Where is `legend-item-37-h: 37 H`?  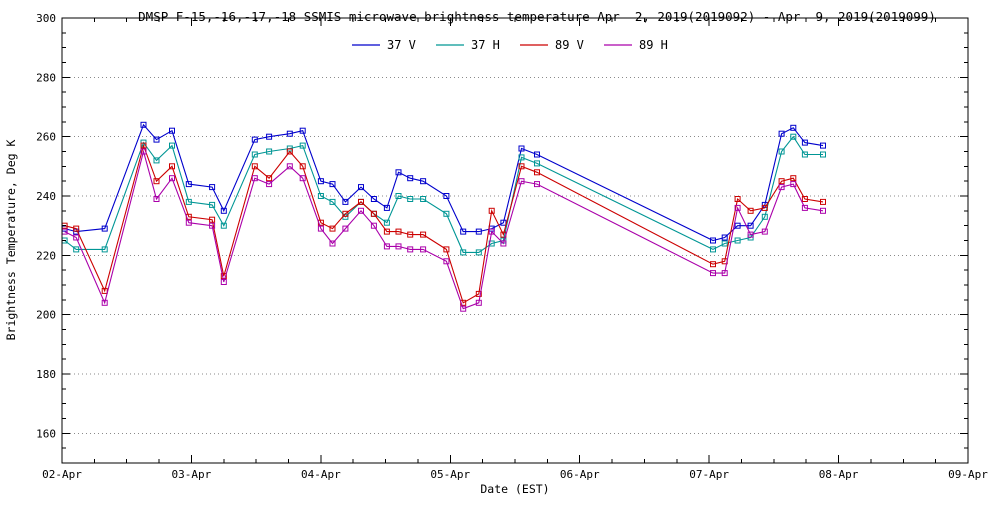 legend-item-37-h: 37 H is located at coordinates (468, 45).